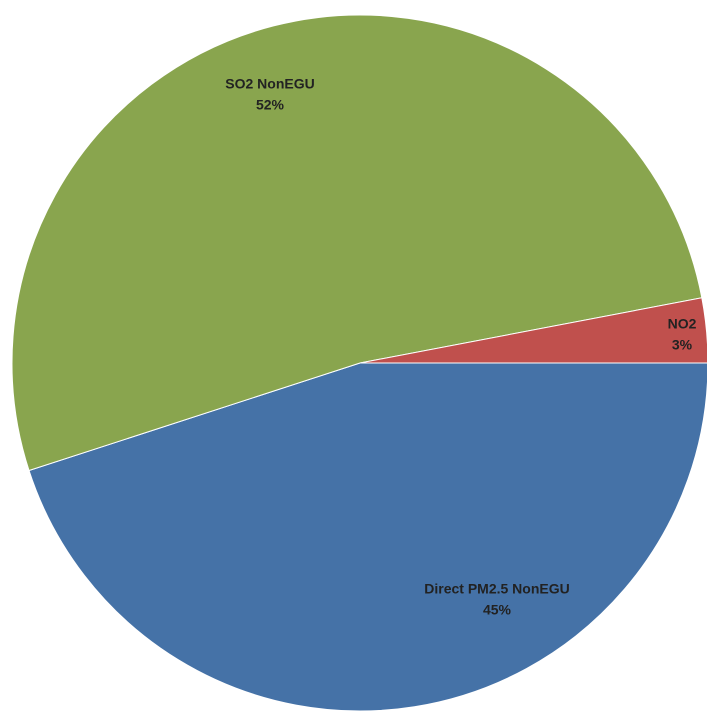  I want to click on slice-value-label: 45%, so click(497, 610).